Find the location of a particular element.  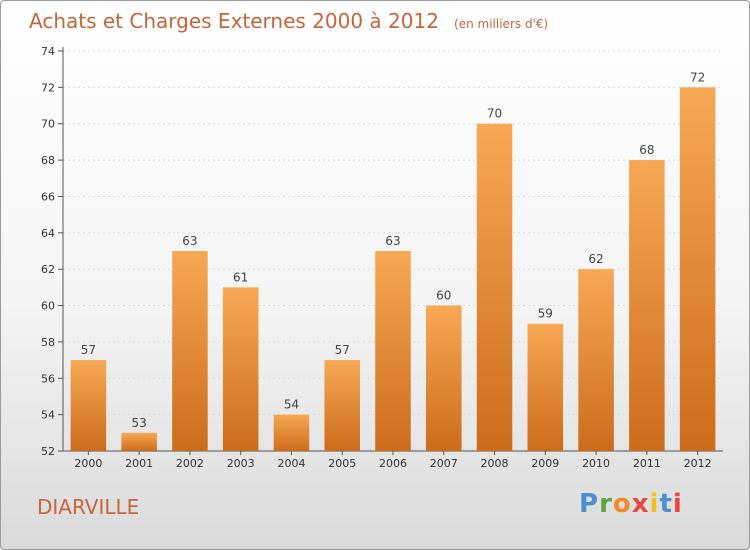

y-tick-label: 72 is located at coordinates (48, 87).